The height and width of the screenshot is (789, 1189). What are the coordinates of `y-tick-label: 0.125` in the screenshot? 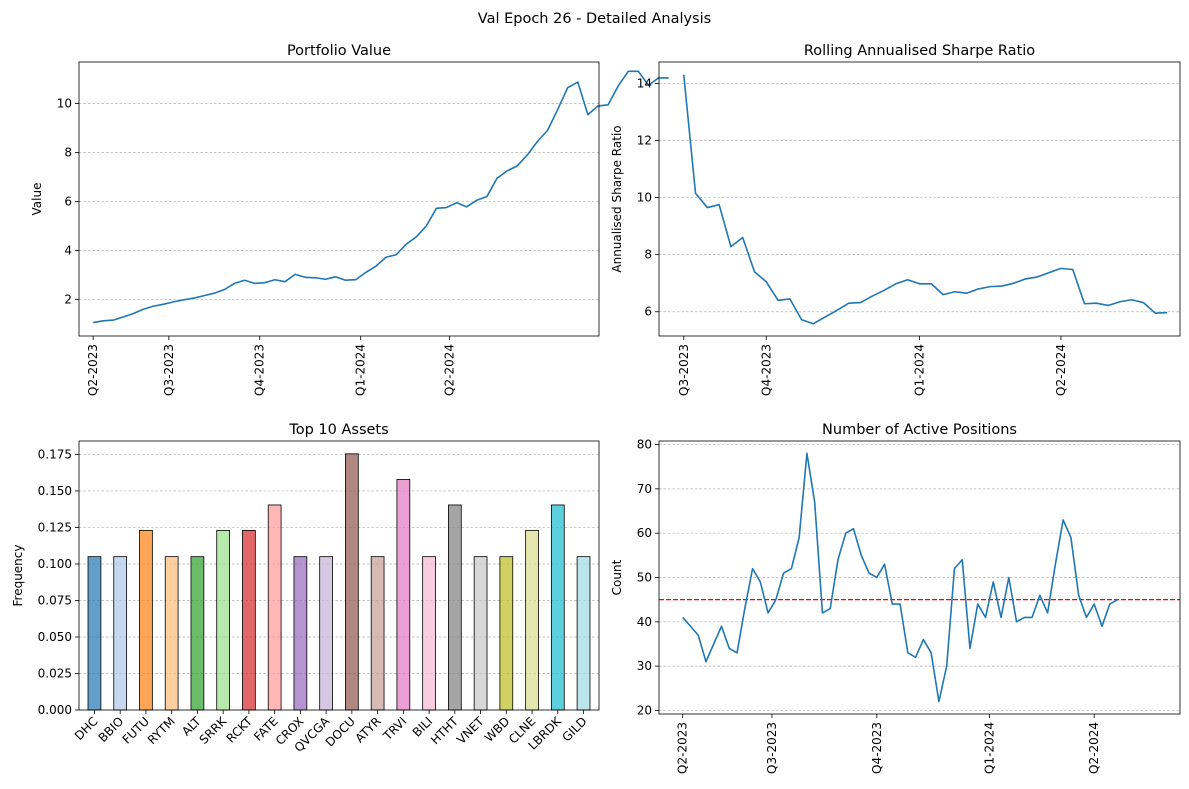 It's located at (55, 527).